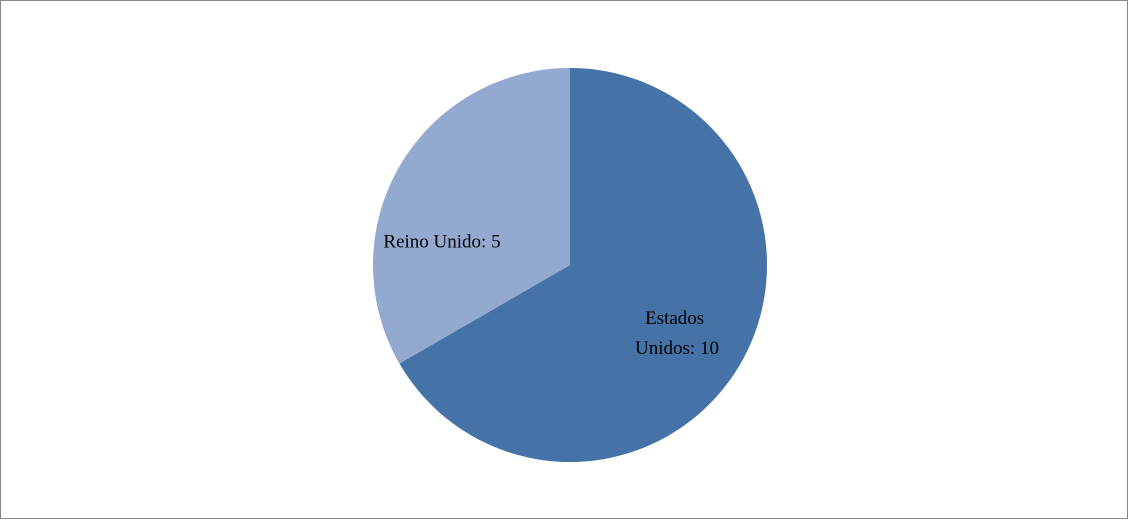  Describe the element at coordinates (441, 241) in the screenshot. I see `data-label: Reino Unido: 5` at that location.